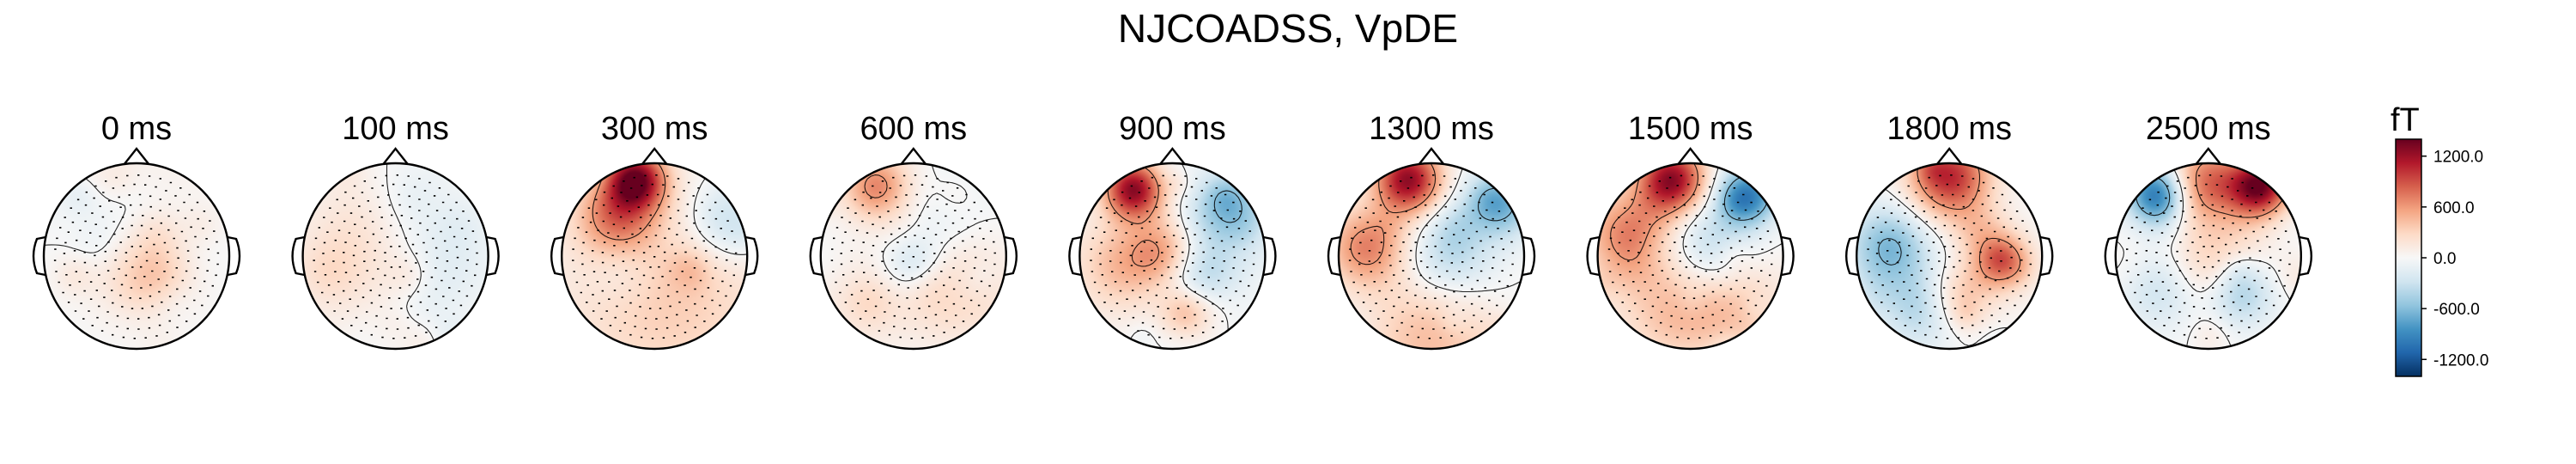 This screenshot has height=464, width=2576. I want to click on colorbar-unit: fT, so click(2405, 120).